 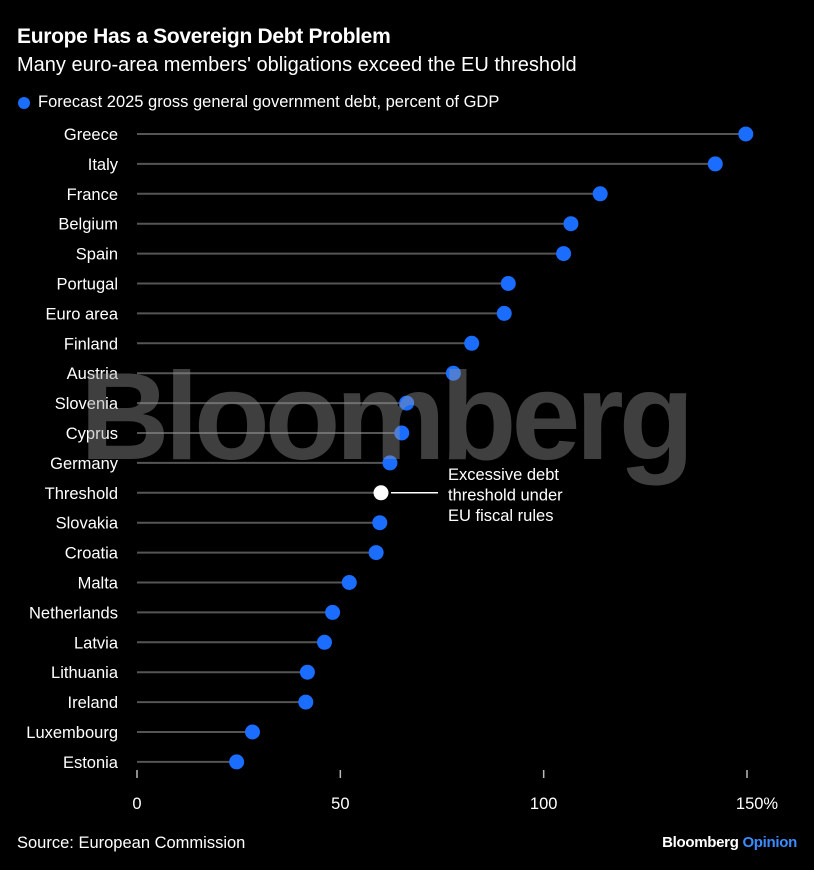 I want to click on legend-dot-icon, so click(x=24, y=102).